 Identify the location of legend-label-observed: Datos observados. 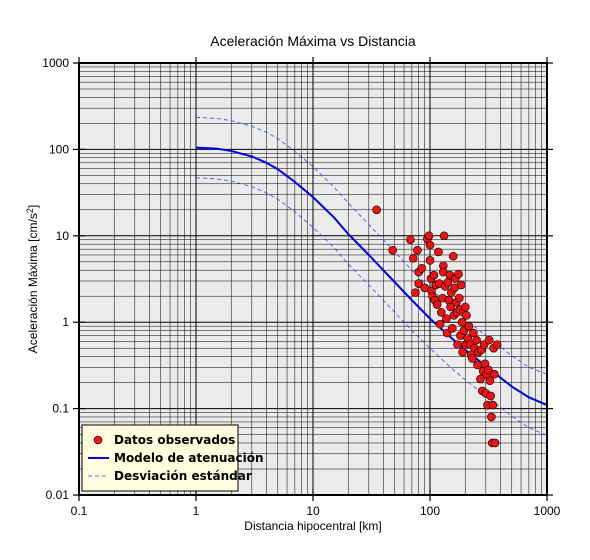
(174, 440).